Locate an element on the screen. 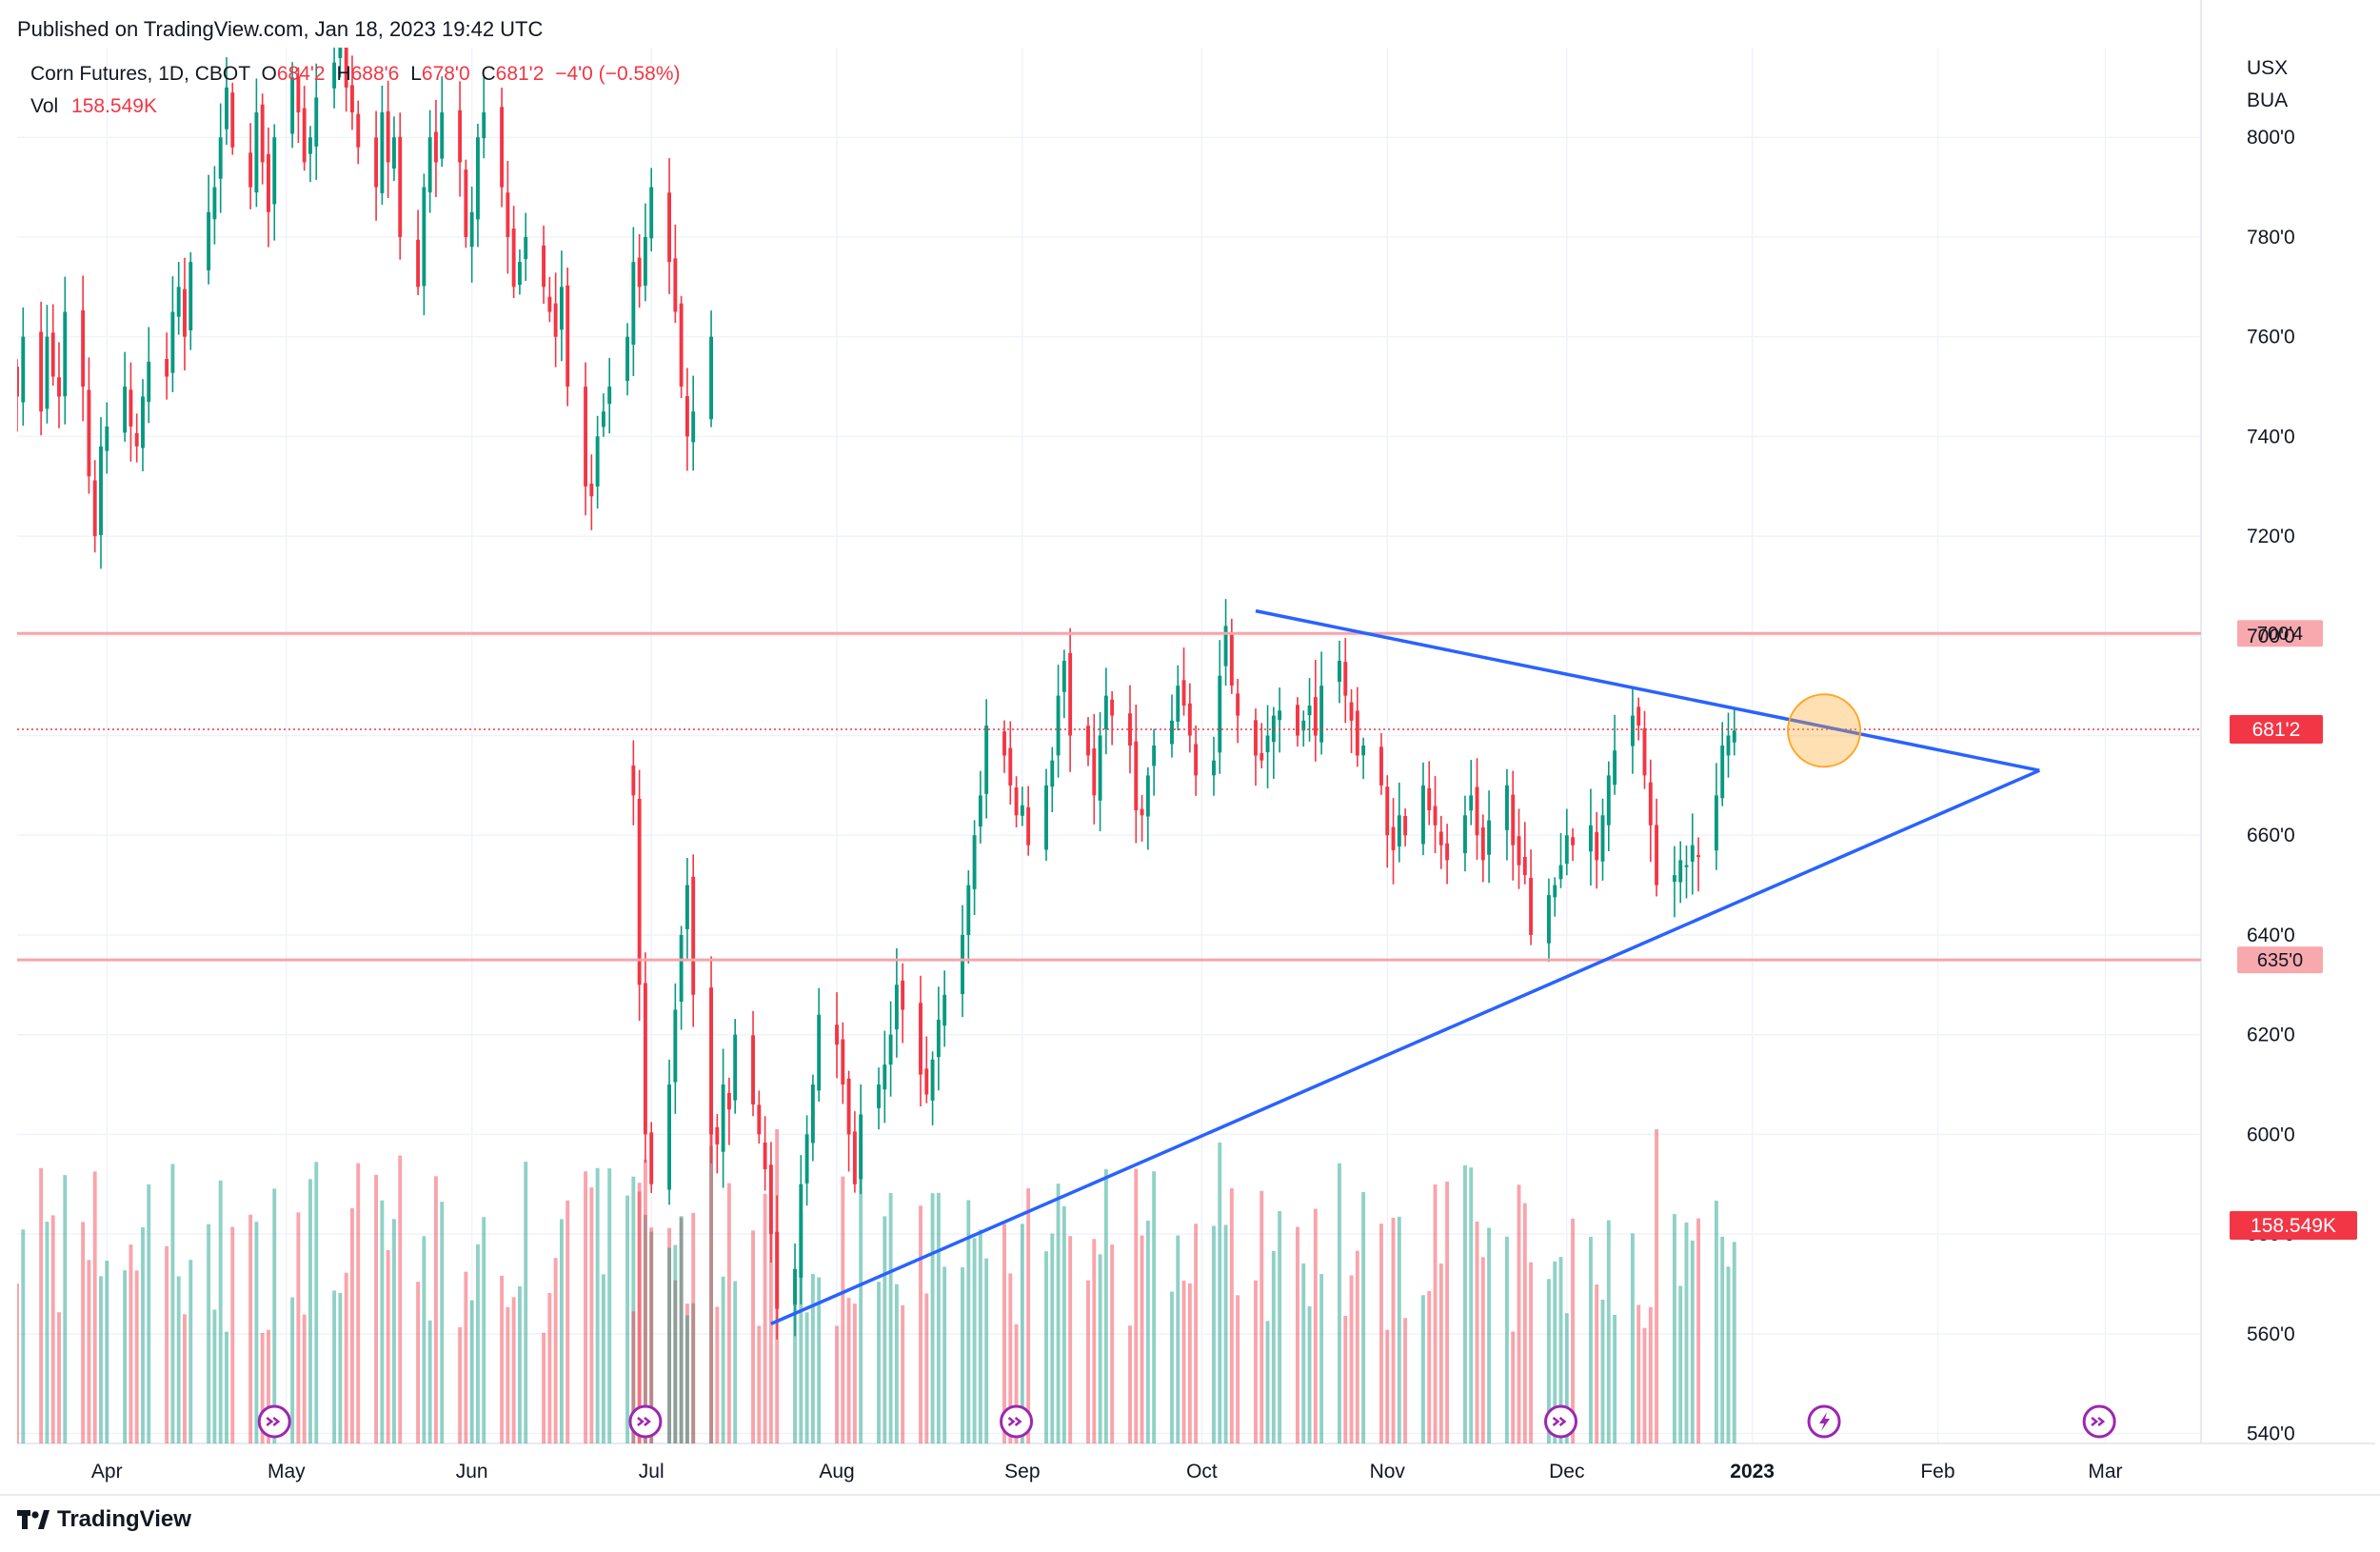  last-price-tag is located at coordinates (2276, 729).